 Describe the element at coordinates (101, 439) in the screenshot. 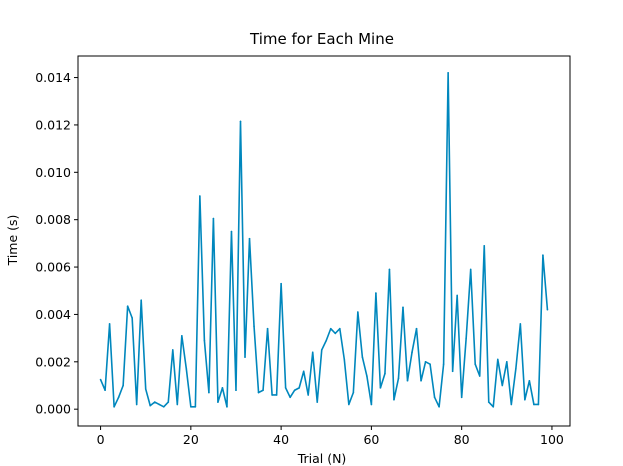

I see `x-tick-label: 0` at that location.